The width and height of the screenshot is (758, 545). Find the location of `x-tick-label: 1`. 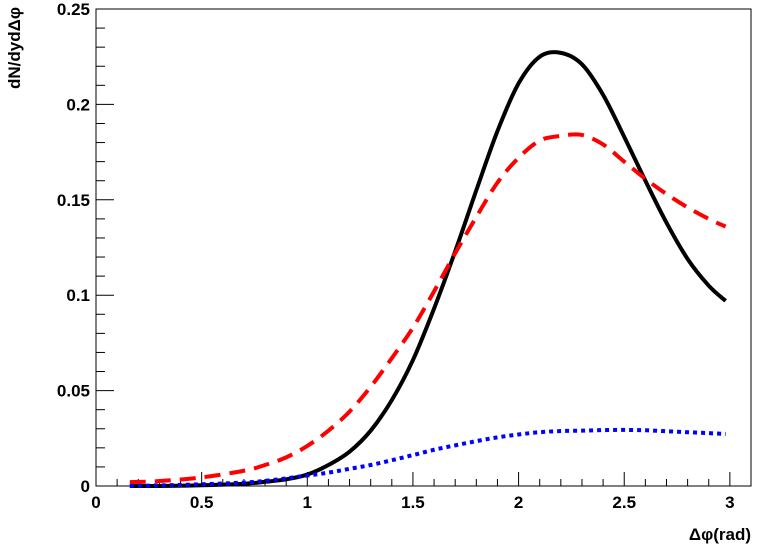

x-tick-label: 1 is located at coordinates (307, 502).